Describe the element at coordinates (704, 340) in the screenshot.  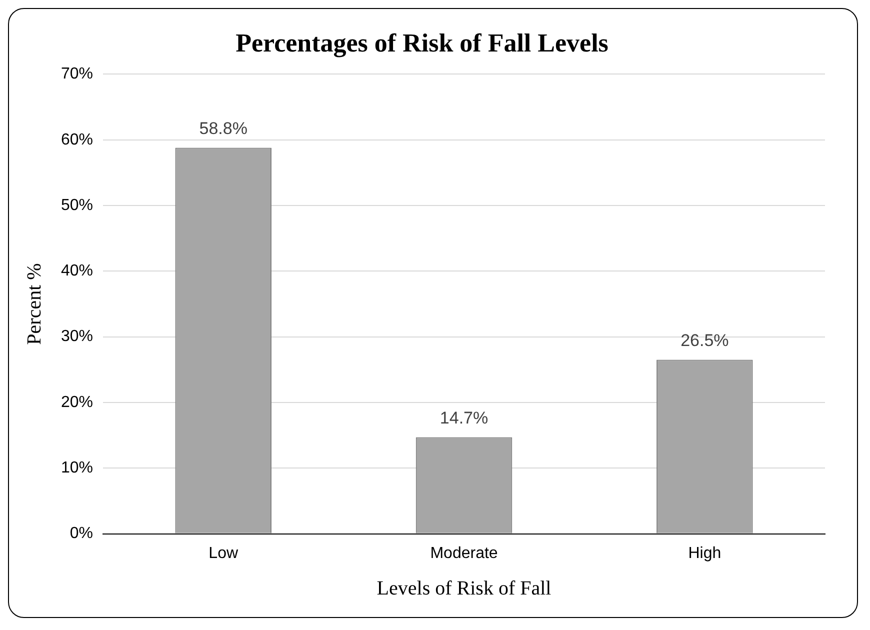
I see `data-label: 26.5%` at that location.